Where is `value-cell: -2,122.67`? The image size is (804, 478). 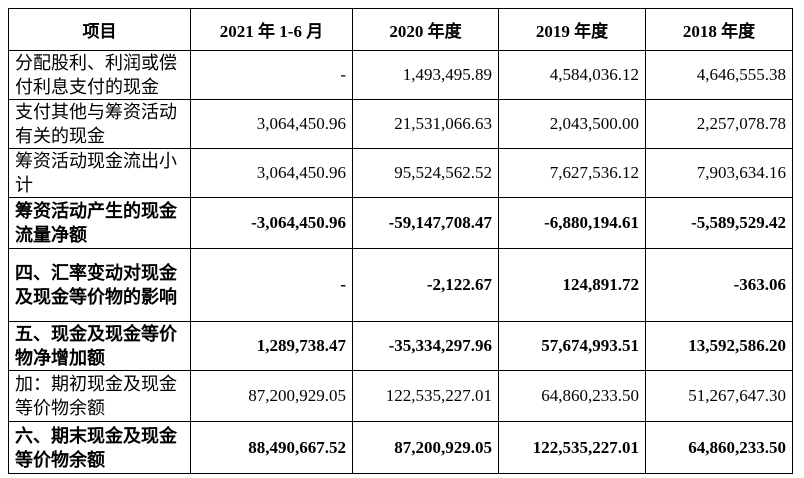 value-cell: -2,122.67 is located at coordinates (425, 285).